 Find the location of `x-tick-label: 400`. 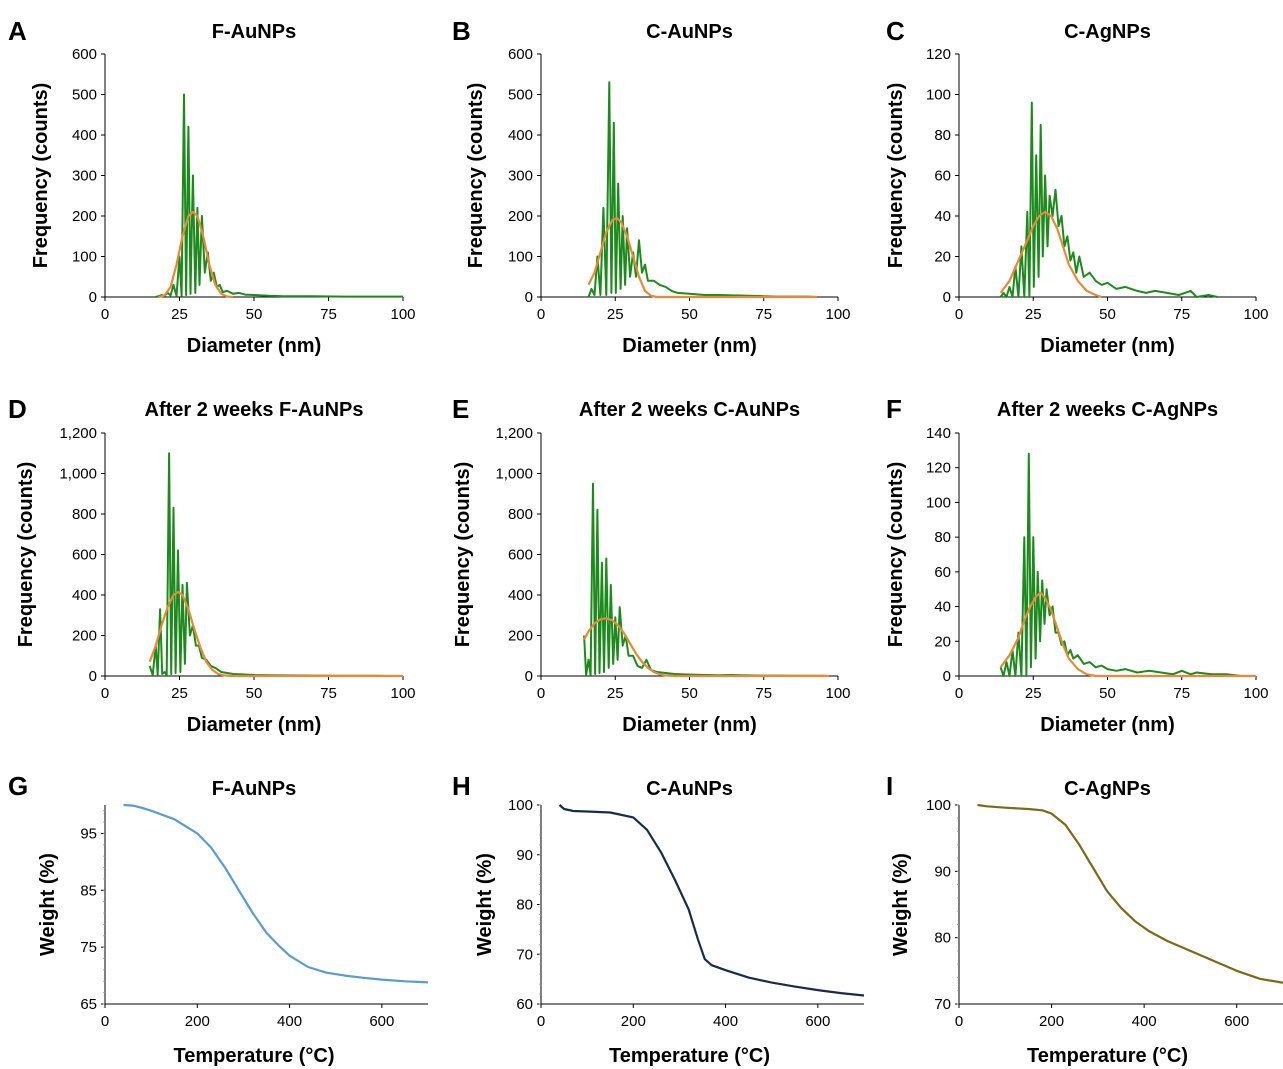

x-tick-label: 400 is located at coordinates (1144, 1021).